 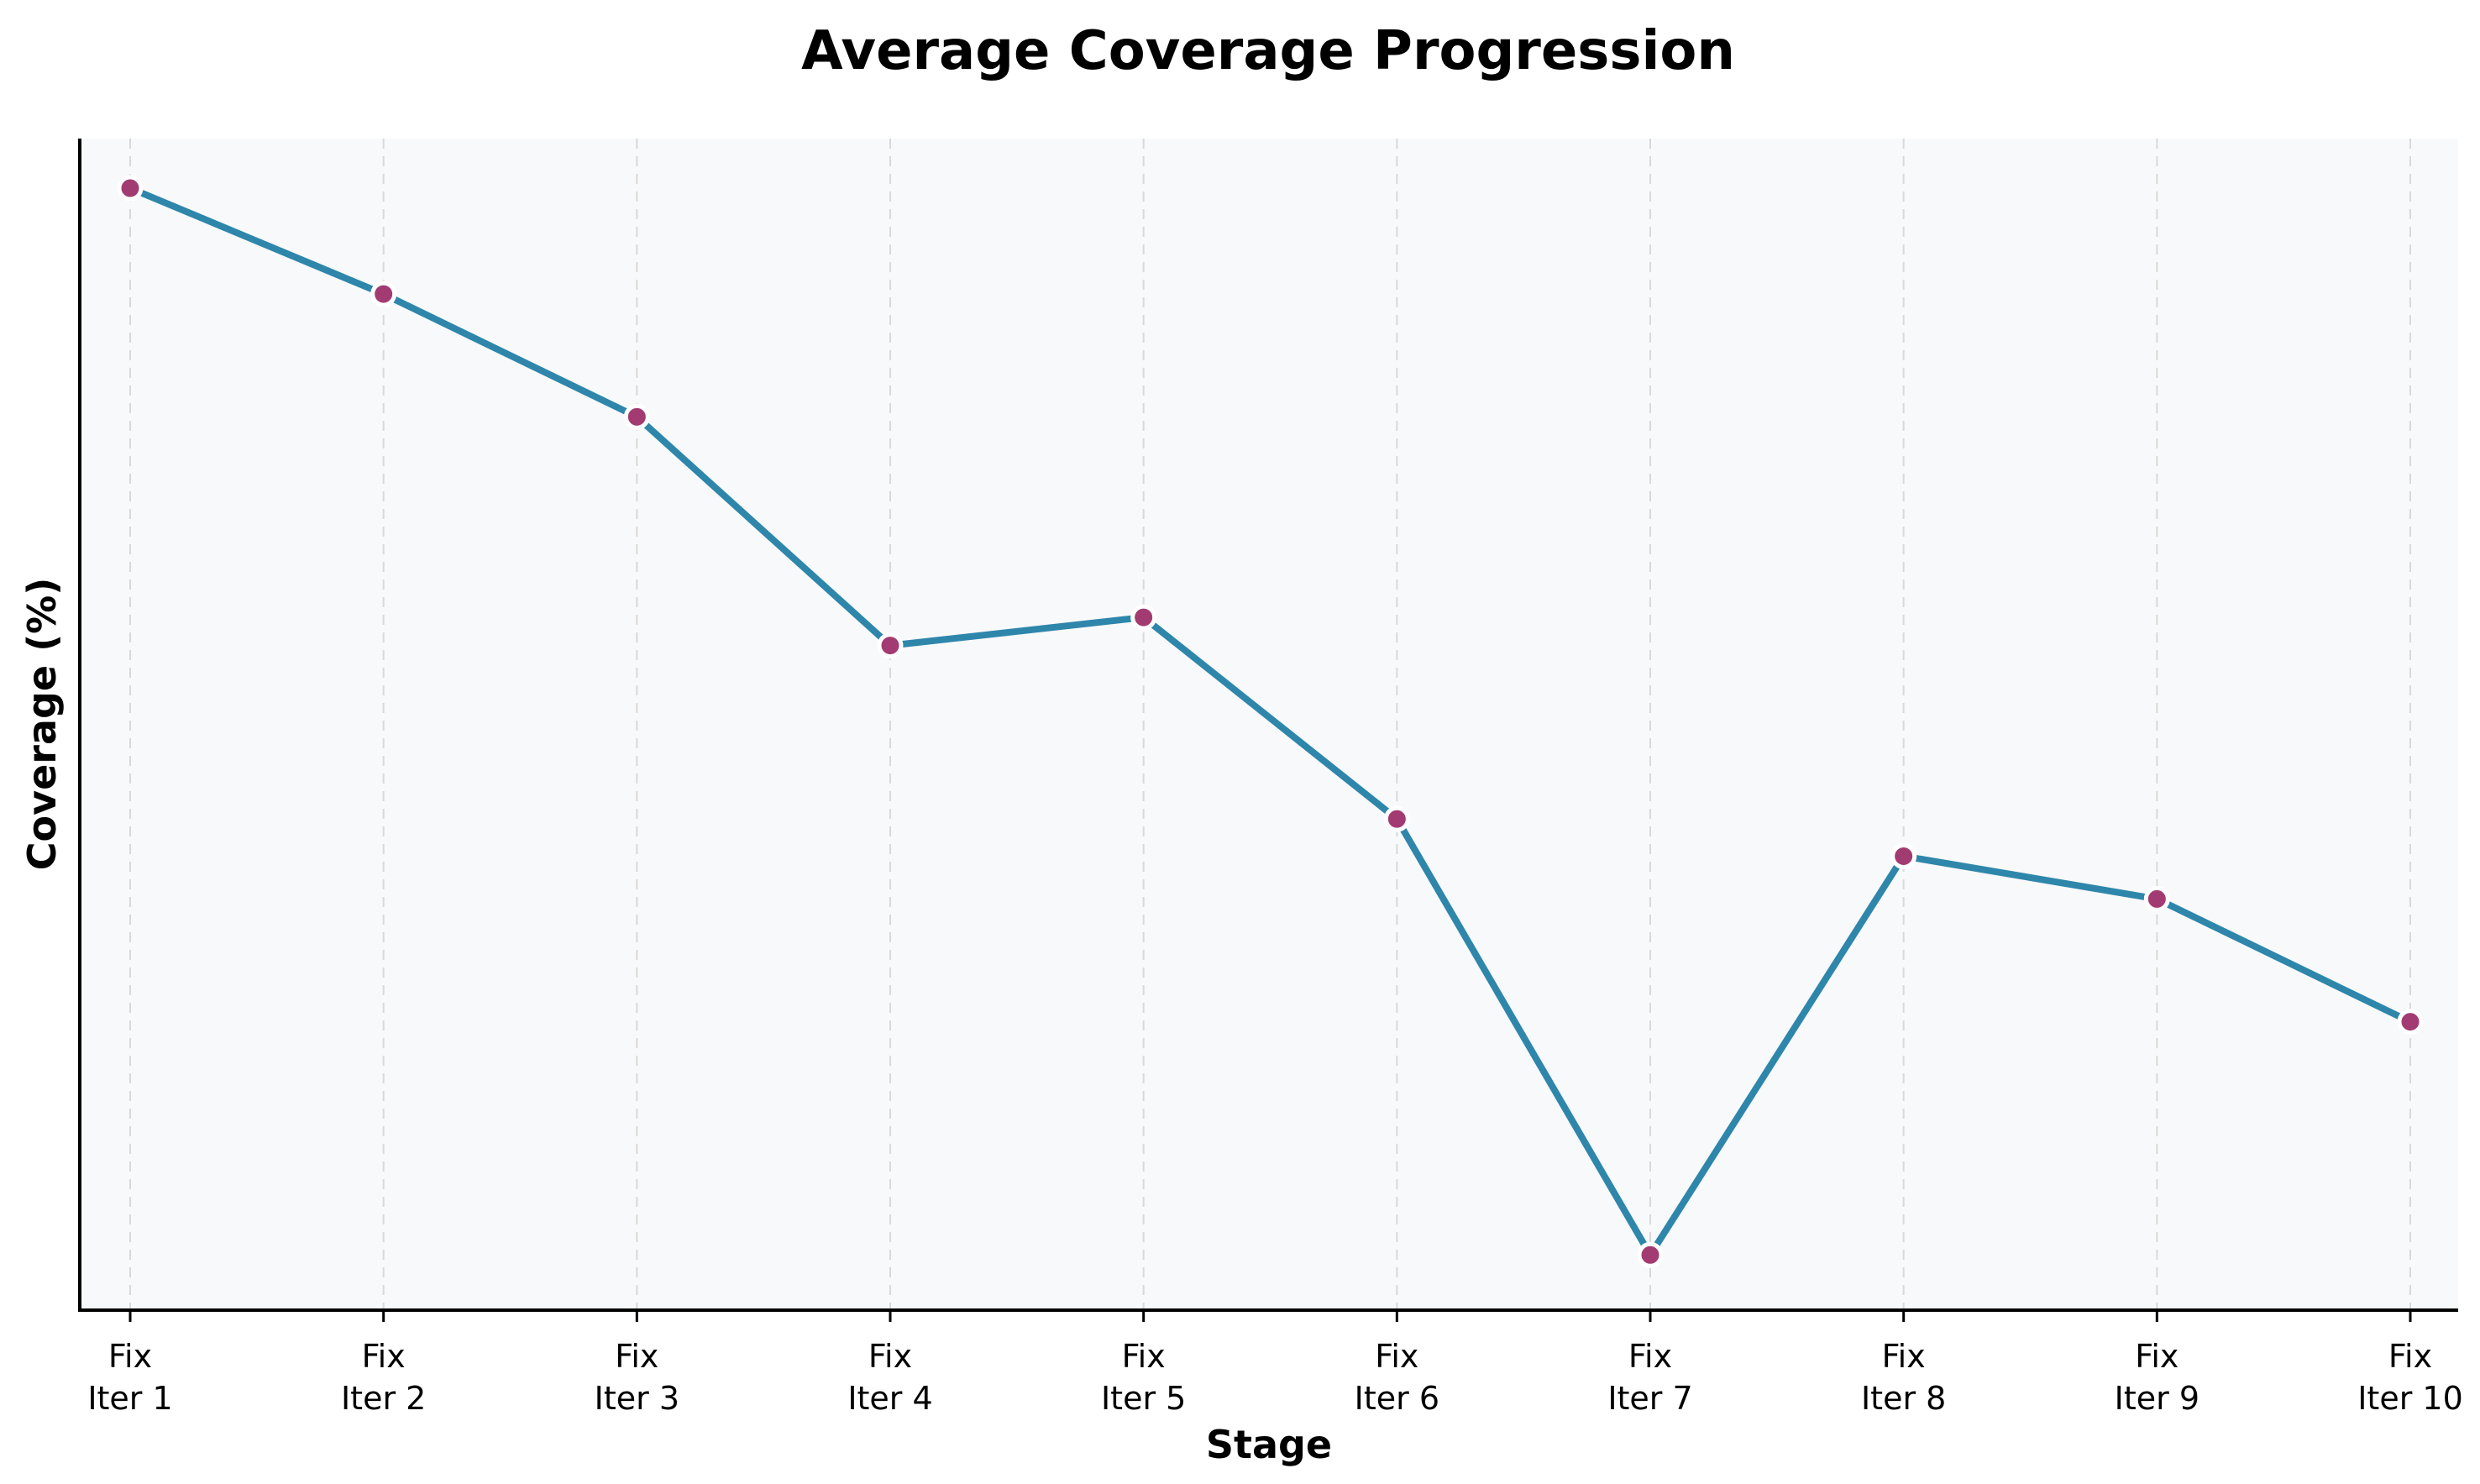 I want to click on x-tick-label: Fix Iter 3, so click(x=637, y=1378).